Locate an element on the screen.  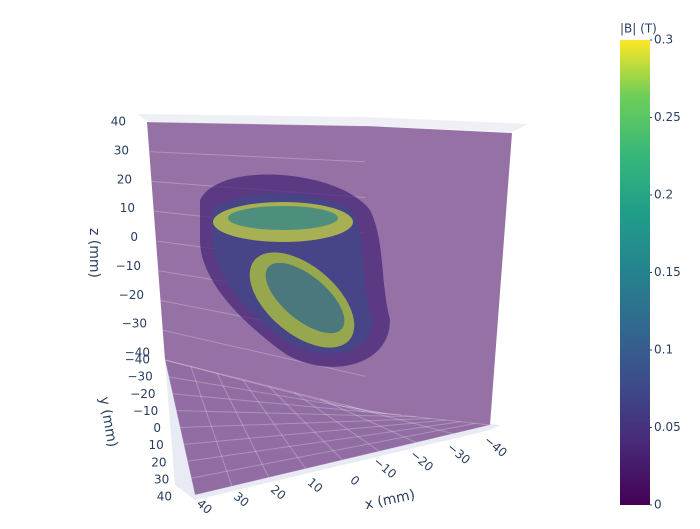
isosurfaces is located at coordinates (295, 270).